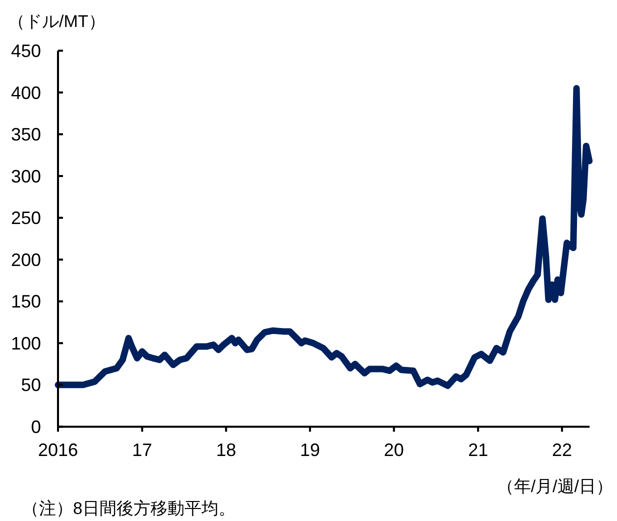 The width and height of the screenshot is (617, 521). What do you see at coordinates (25, 218) in the screenshot?
I see `y-tick-label: 250` at bounding box center [25, 218].